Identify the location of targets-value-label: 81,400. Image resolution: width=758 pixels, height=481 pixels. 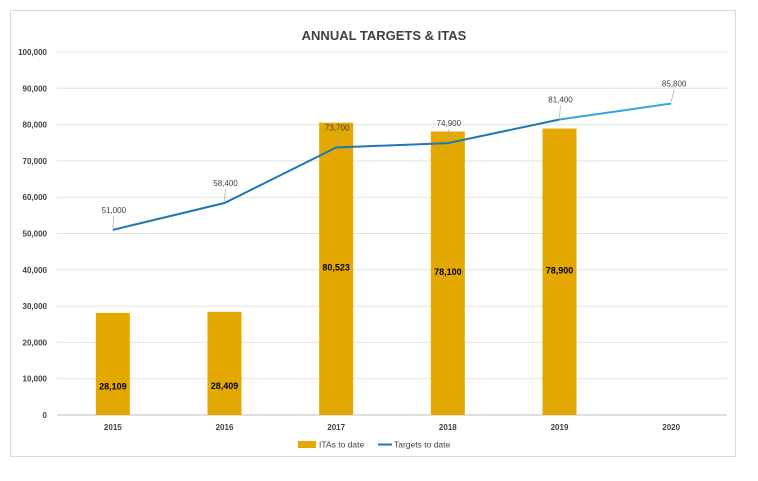
(560, 100).